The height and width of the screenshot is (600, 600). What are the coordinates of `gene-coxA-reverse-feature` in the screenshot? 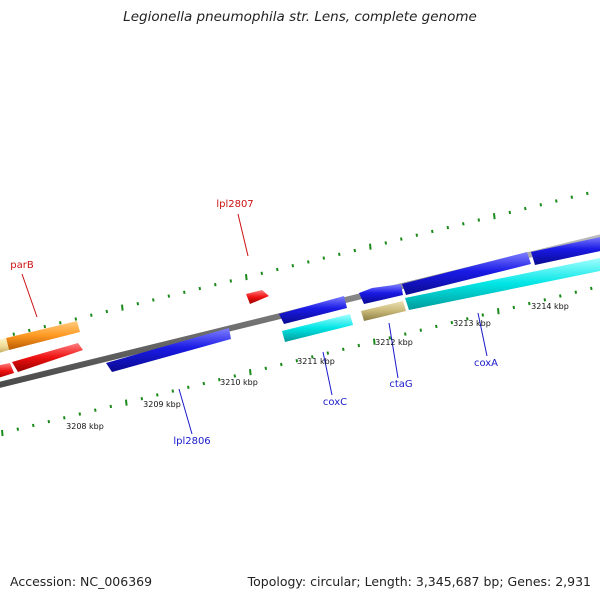 It's located at (502, 283).